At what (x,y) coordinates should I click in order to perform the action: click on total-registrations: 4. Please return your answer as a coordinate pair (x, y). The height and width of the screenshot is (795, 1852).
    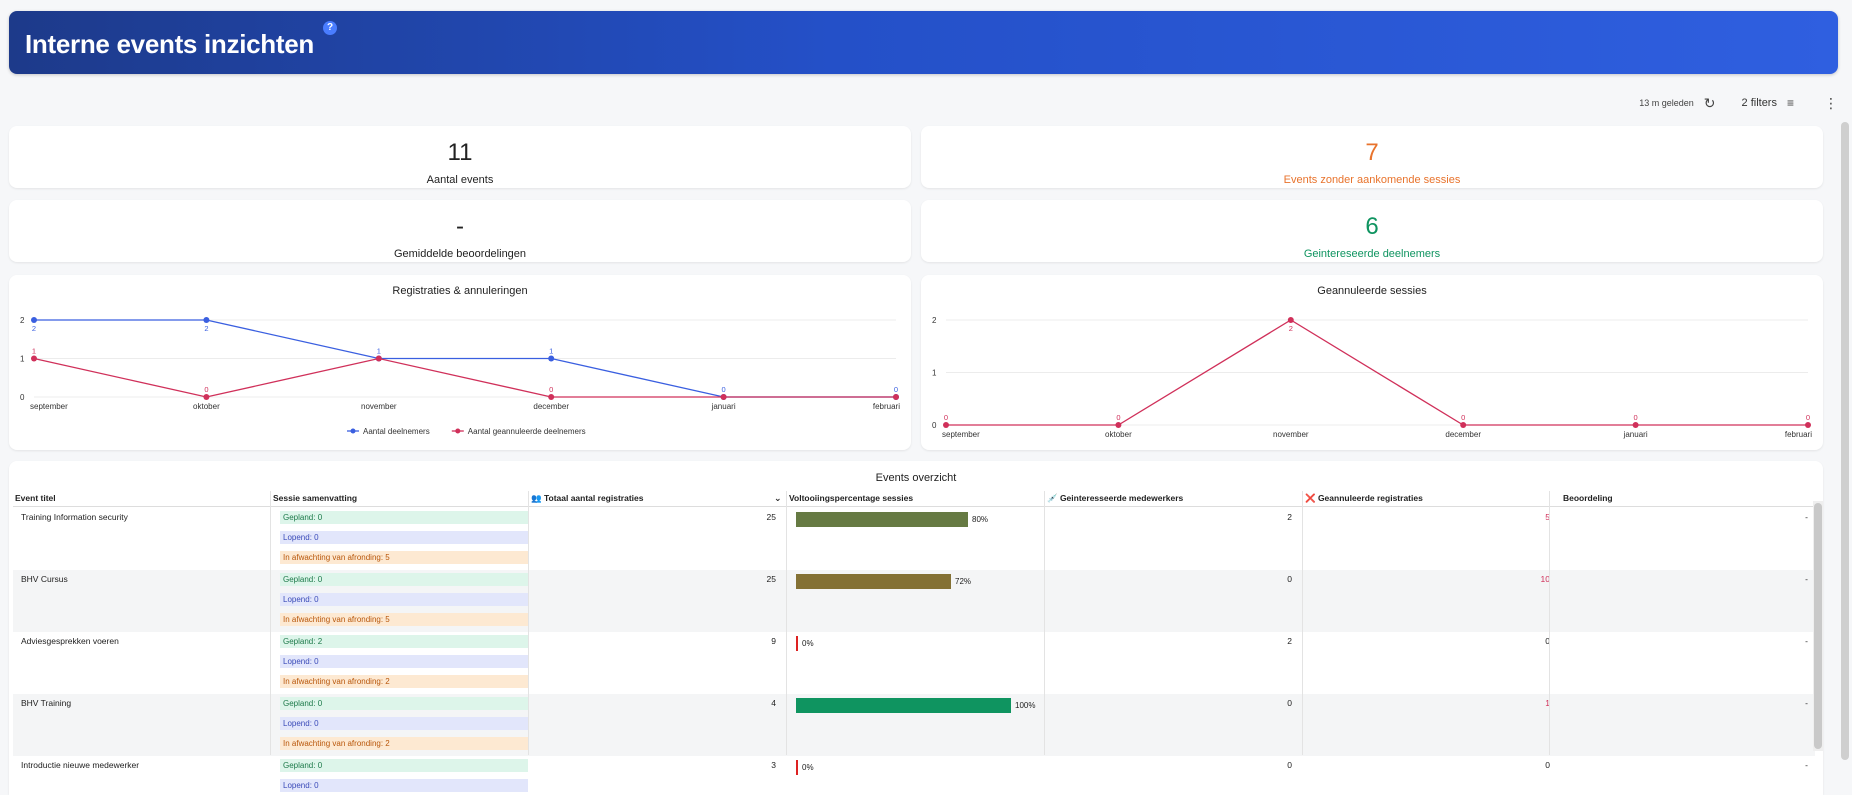
    Looking at the image, I should click on (773, 703).